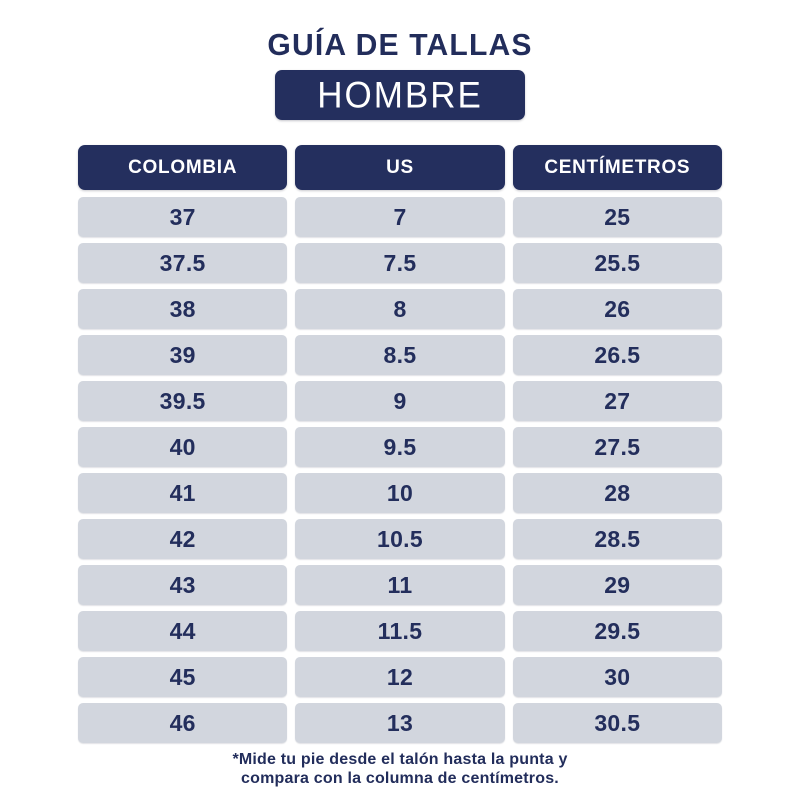  I want to click on cell-centimetros: 27, so click(617, 401).